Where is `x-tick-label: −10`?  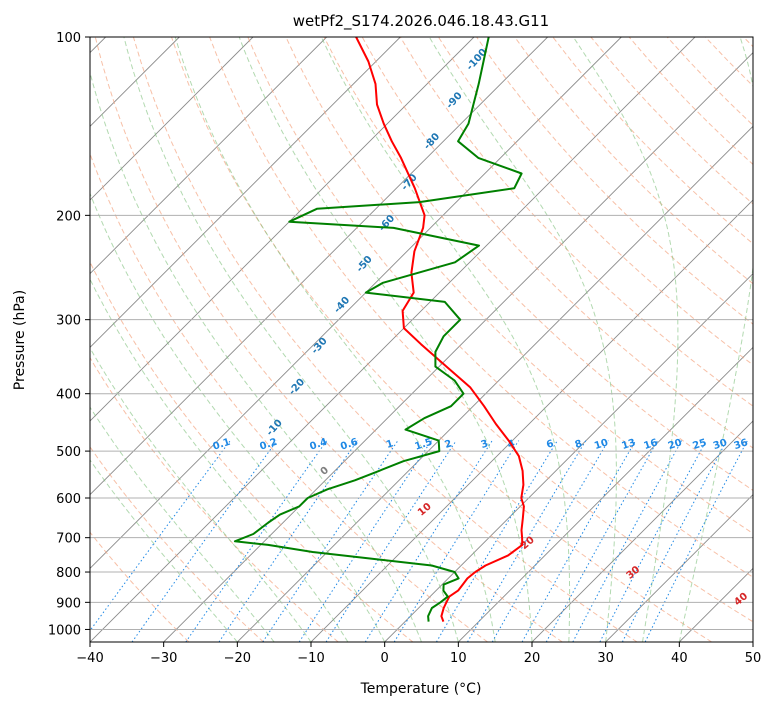
x-tick-label: −10 is located at coordinates (310, 658).